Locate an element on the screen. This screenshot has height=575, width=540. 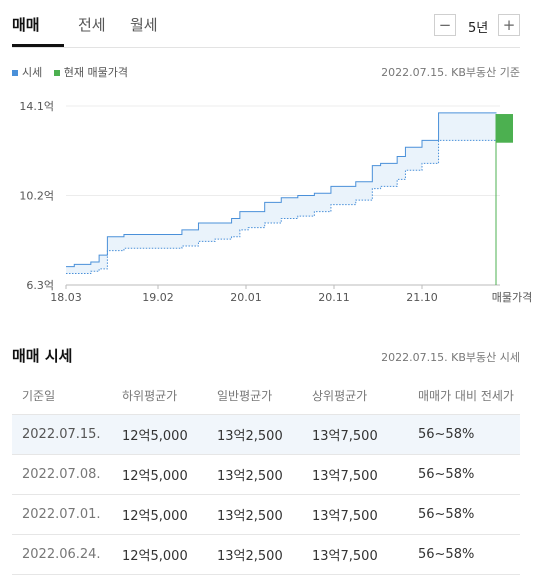
period-stepper: − 5년 + is located at coordinates (477, 27).